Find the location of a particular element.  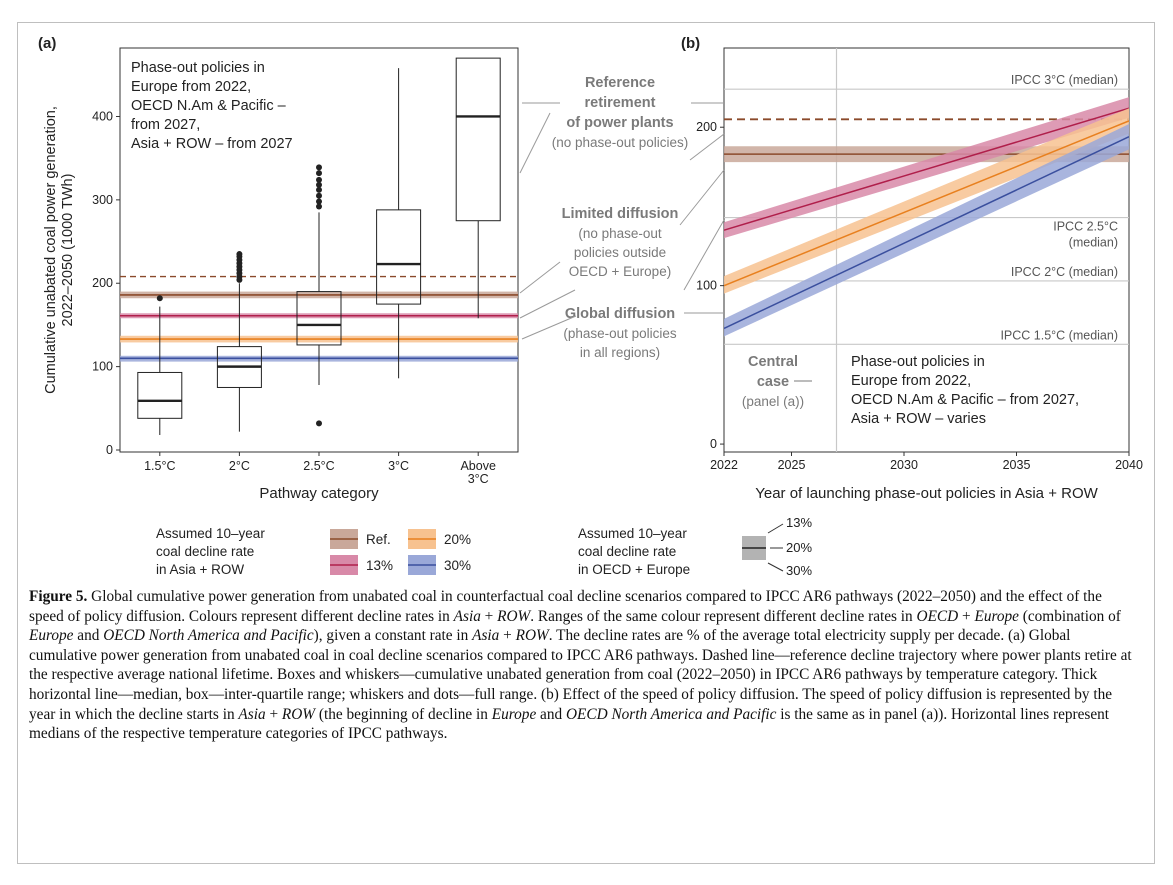

panel-b-ipcc-label: IPCC 3°C (median) is located at coordinates (1064, 80).